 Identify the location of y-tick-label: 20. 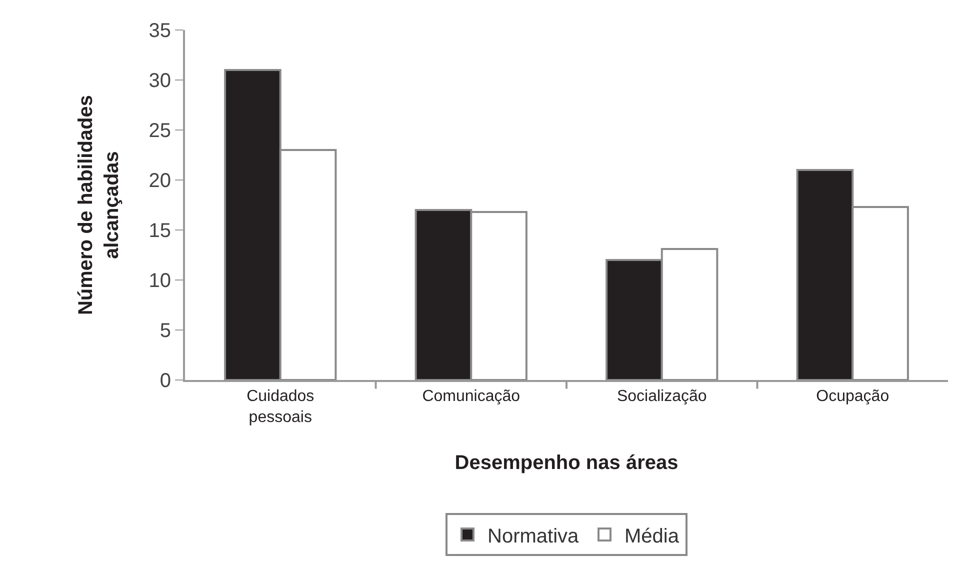
(159, 181).